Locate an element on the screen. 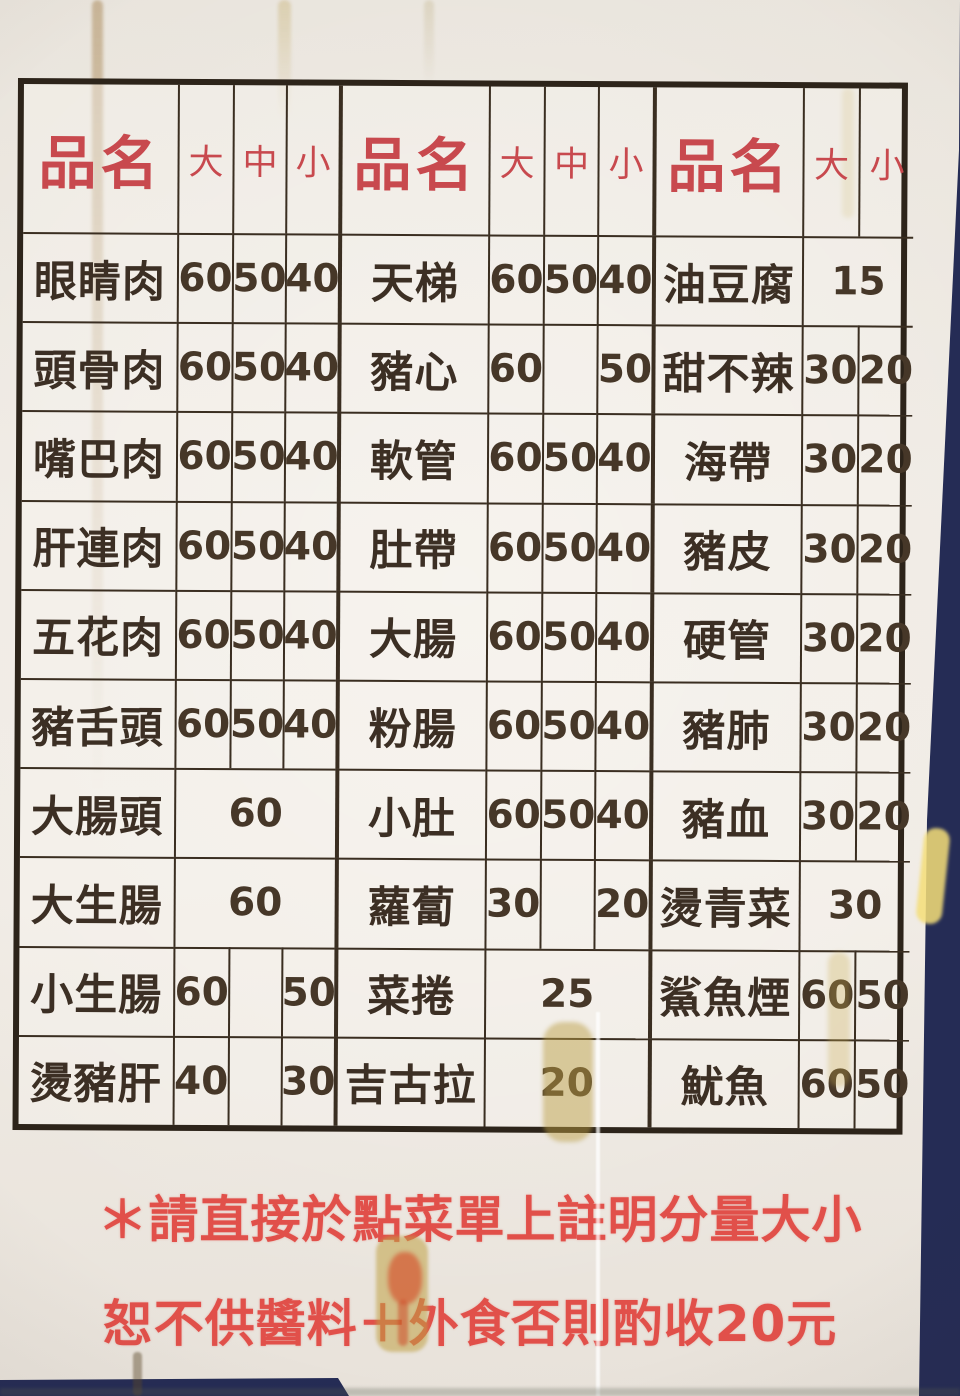 Image resolution: width=960 pixels, height=1396 pixels. menu-item-price: 15 is located at coordinates (857, 281).